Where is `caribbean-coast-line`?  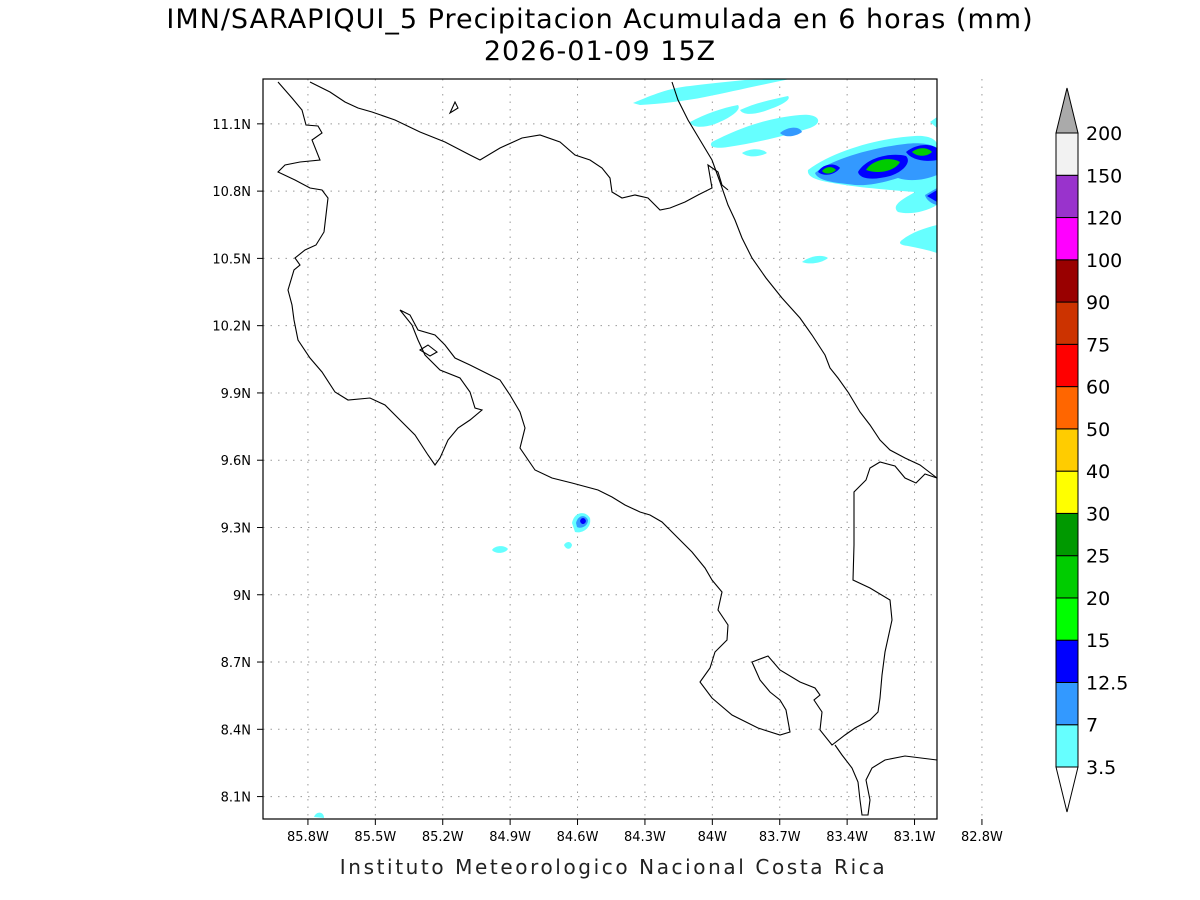
caribbean-coast-line is located at coordinates (804, 280).